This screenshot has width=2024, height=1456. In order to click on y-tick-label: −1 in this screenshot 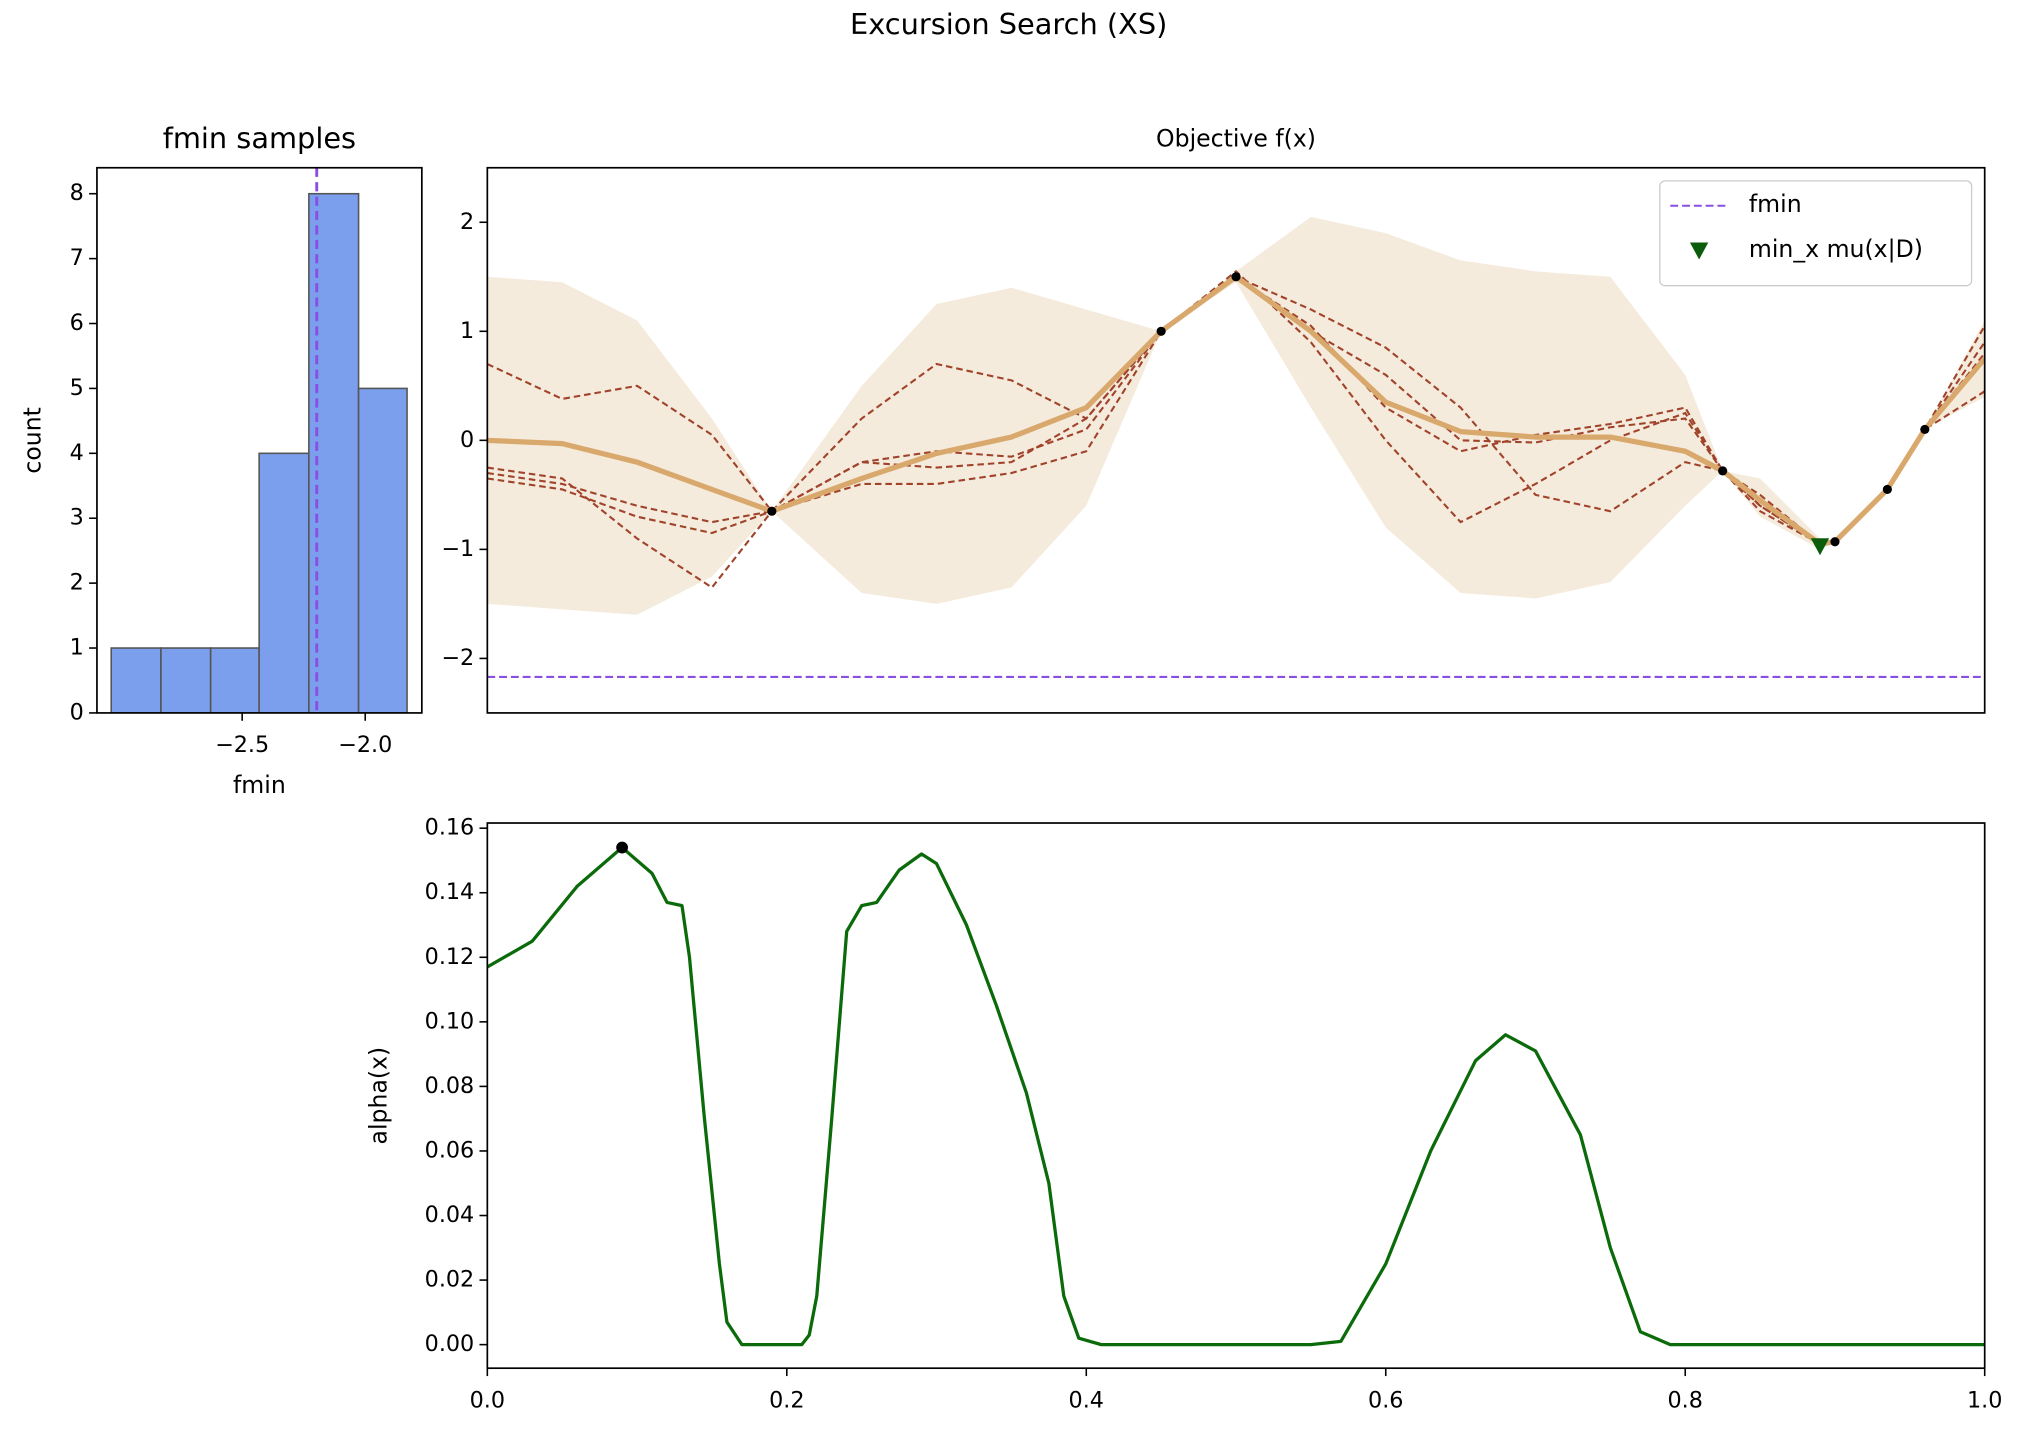, I will do `click(457, 549)`.